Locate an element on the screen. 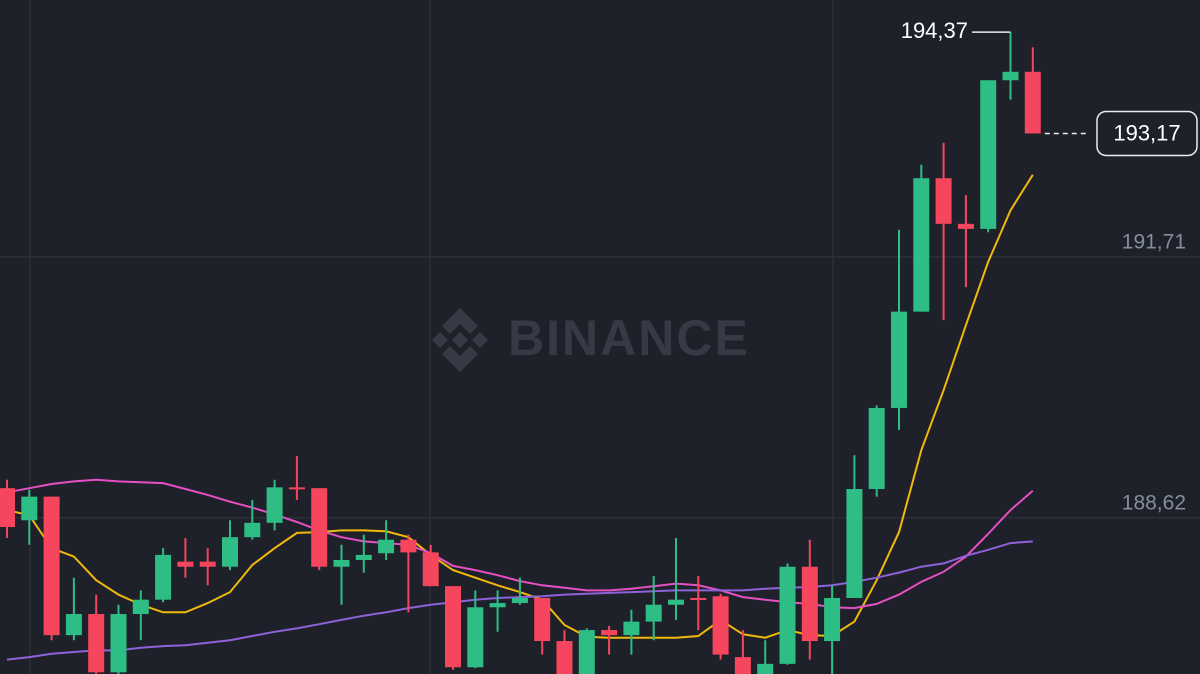  last-price-box is located at coordinates (1147, 133).